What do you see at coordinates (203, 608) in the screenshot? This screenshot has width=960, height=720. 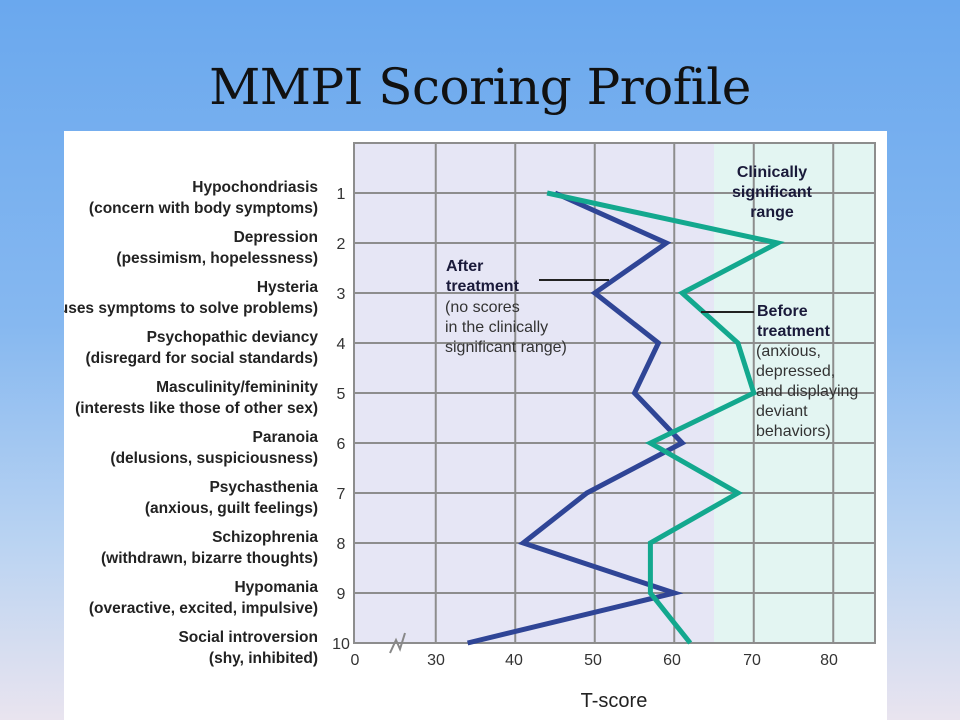 I see `scale-desc-label: (overactive, excited, impulsive)` at bounding box center [203, 608].